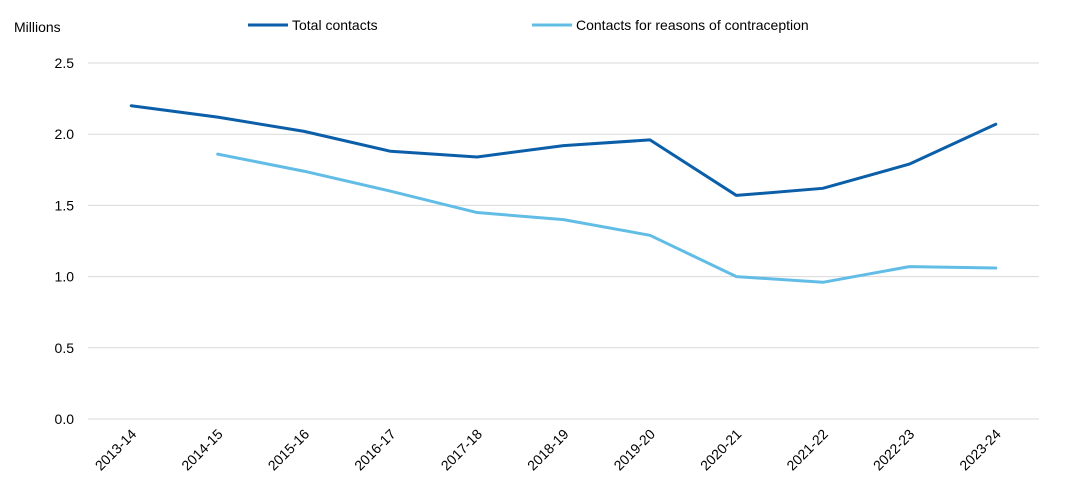  What do you see at coordinates (65, 205) in the screenshot?
I see `y-tick-label: 1.5` at bounding box center [65, 205].